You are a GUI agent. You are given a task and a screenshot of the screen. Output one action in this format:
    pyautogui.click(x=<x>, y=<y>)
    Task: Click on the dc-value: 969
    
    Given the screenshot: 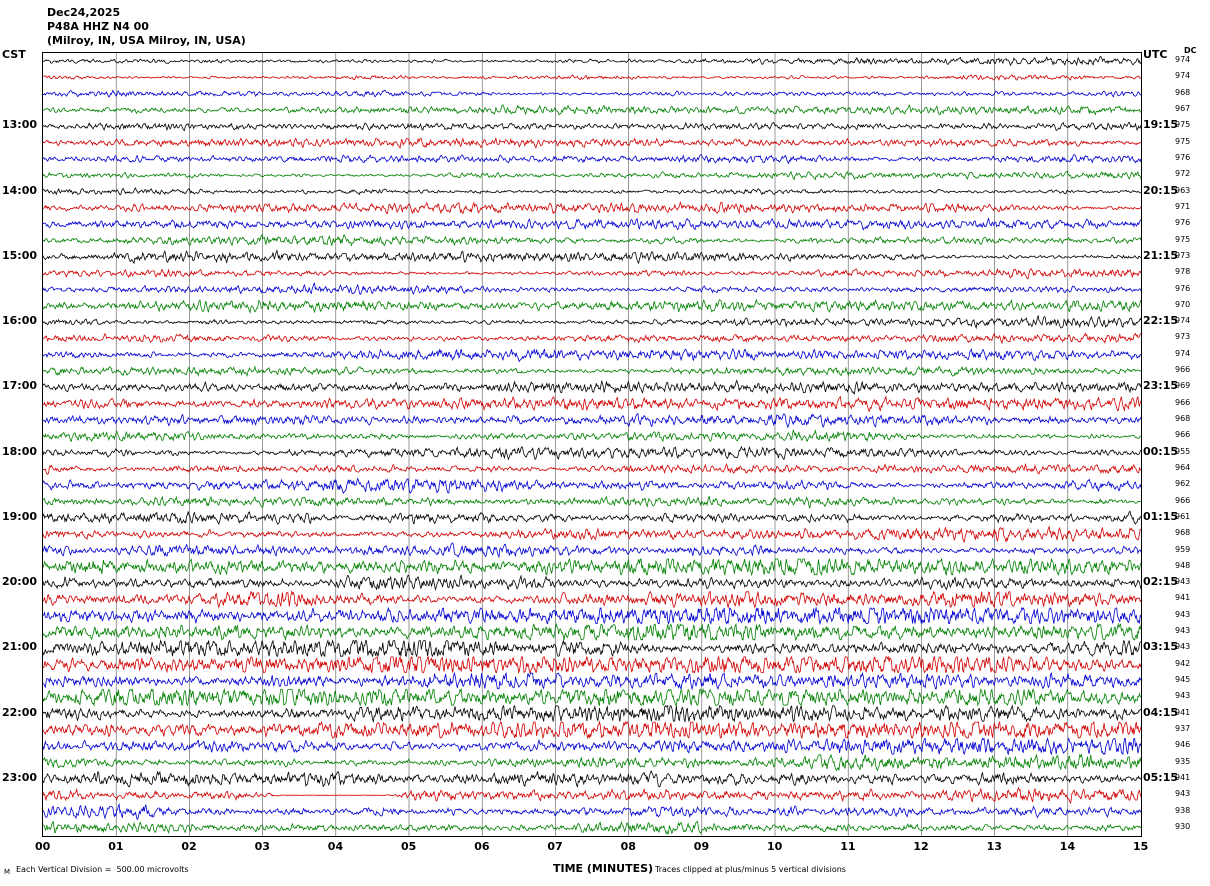 What is the action you would take?
    pyautogui.click(x=1183, y=386)
    